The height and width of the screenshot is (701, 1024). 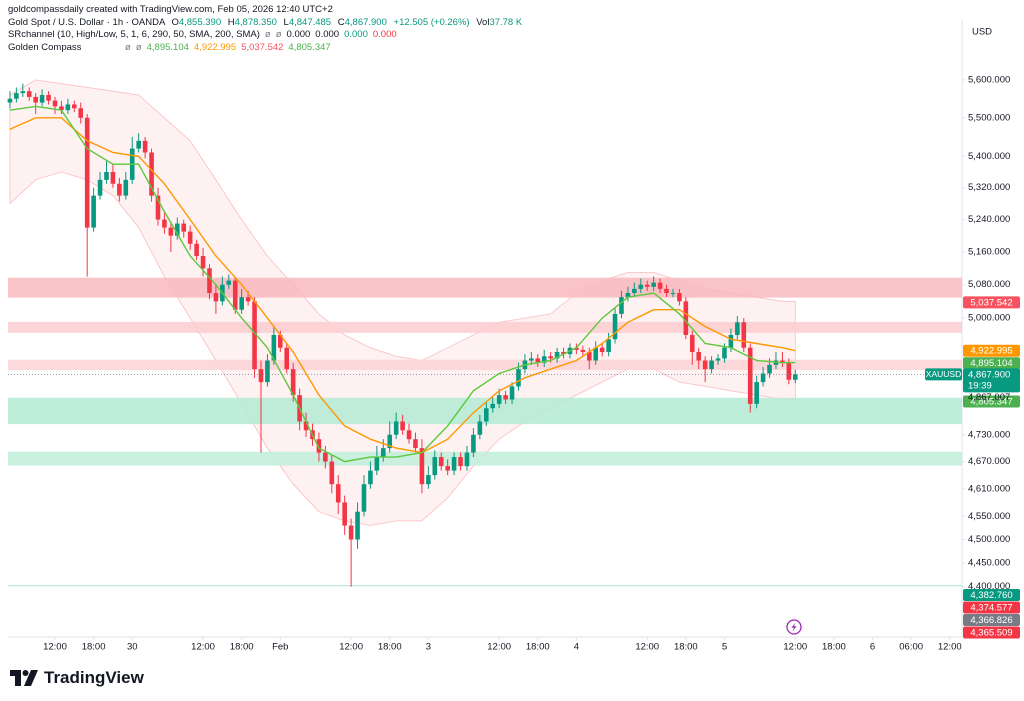 What do you see at coordinates (576, 647) in the screenshot?
I see `x-tick-label: 4` at bounding box center [576, 647].